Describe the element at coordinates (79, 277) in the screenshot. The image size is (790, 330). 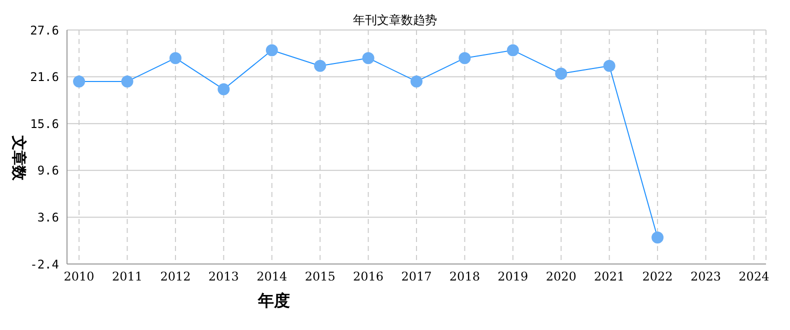
I see `x-tick-label: 2010` at that location.